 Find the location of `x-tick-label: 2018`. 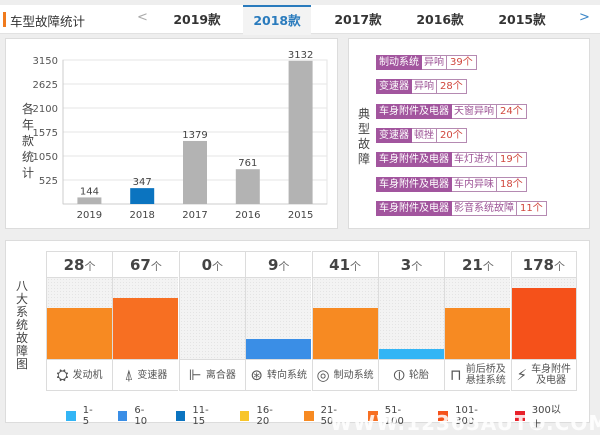

x-tick-label: 2018 is located at coordinates (141, 215).